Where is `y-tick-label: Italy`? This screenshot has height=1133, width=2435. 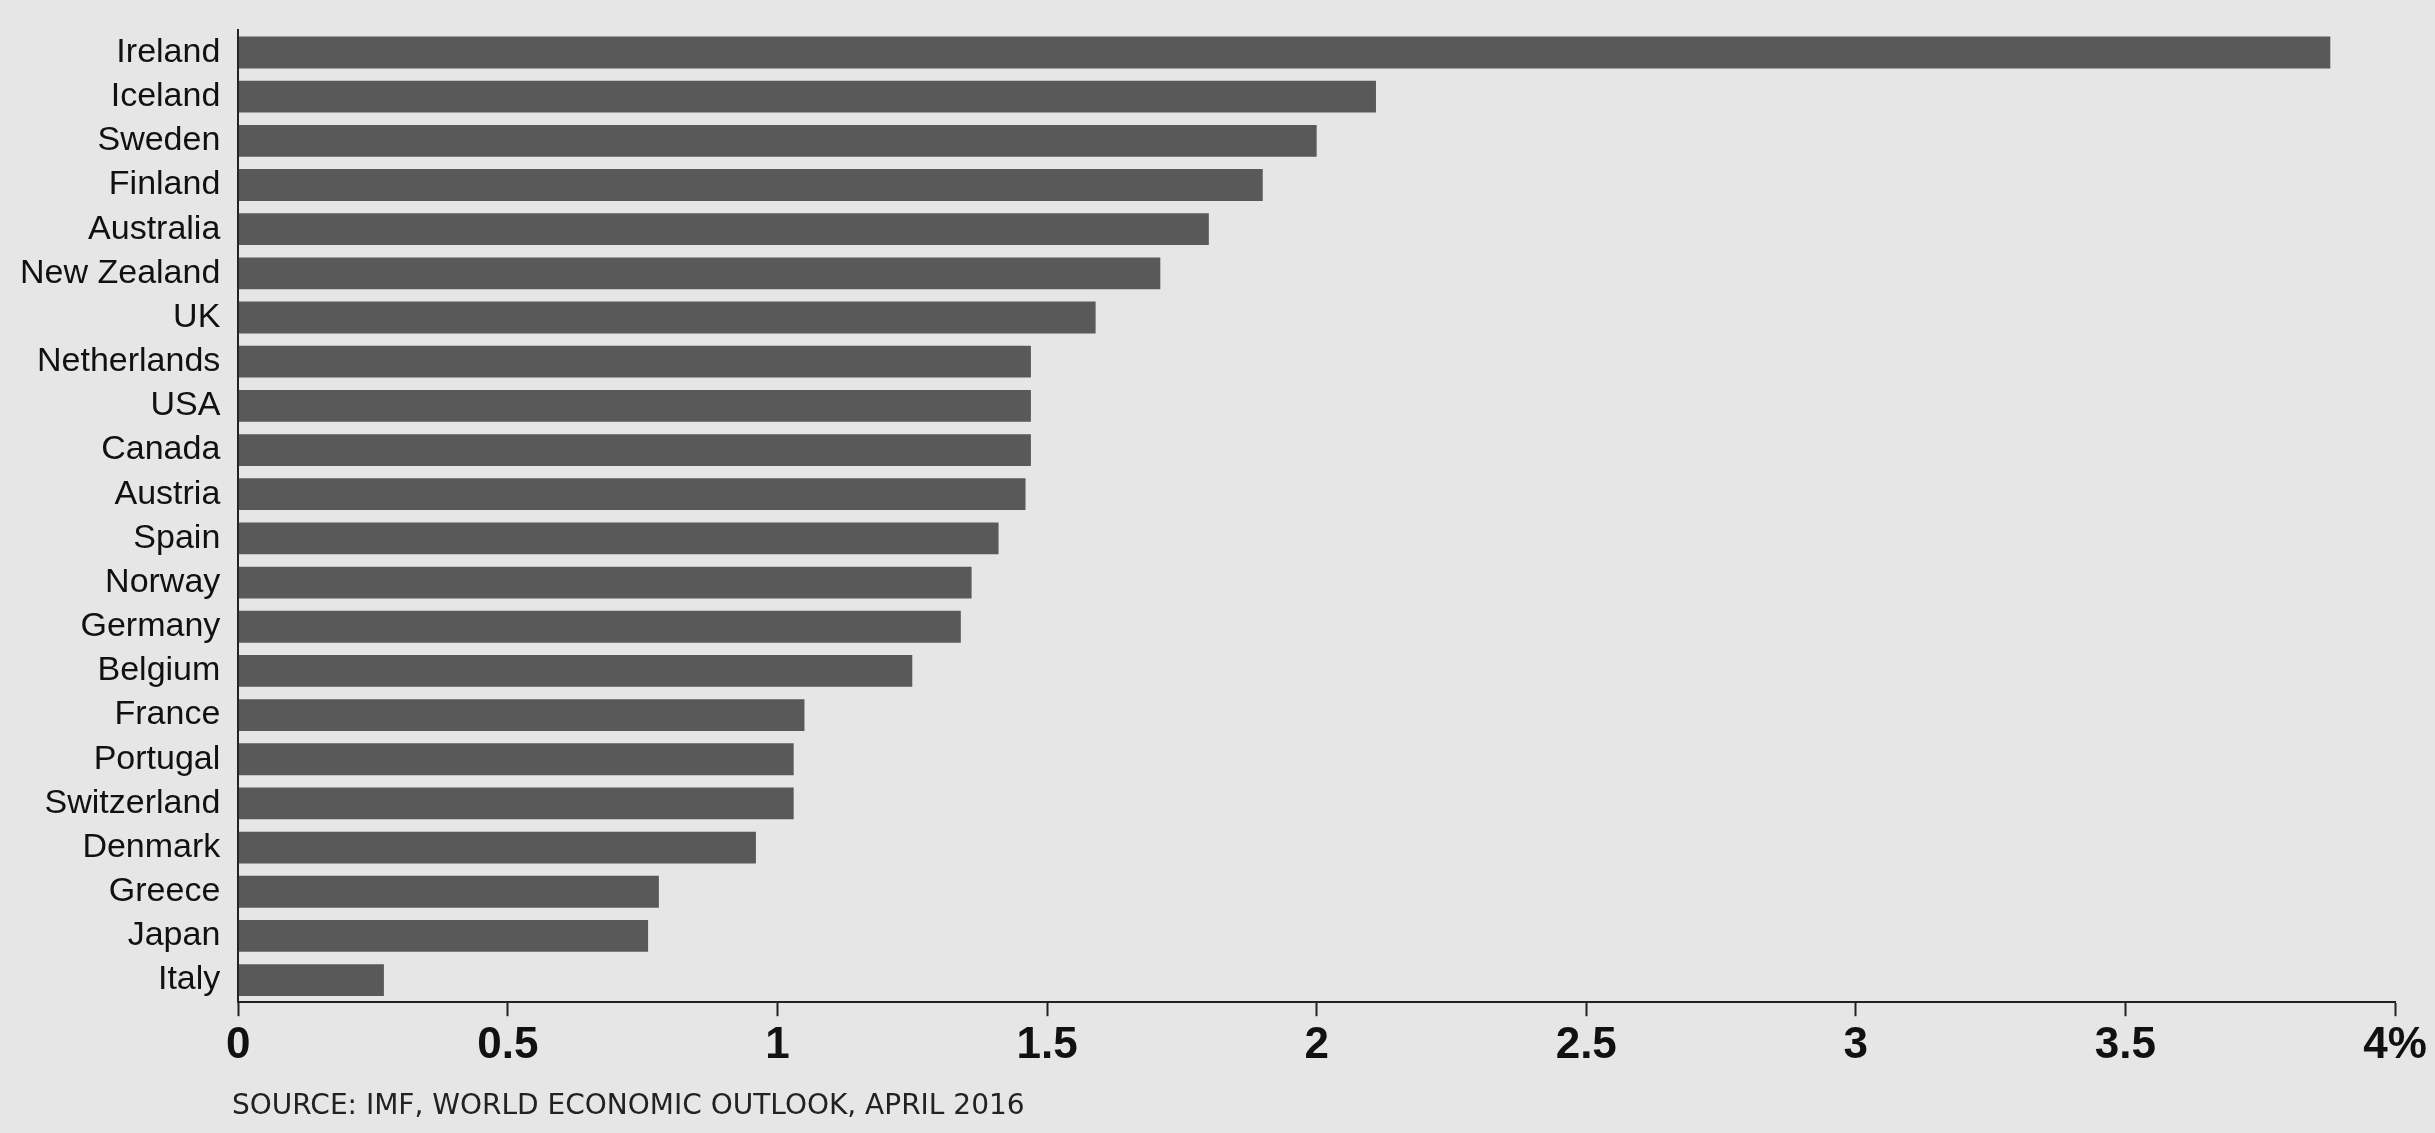 y-tick-label: Italy is located at coordinates (189, 977).